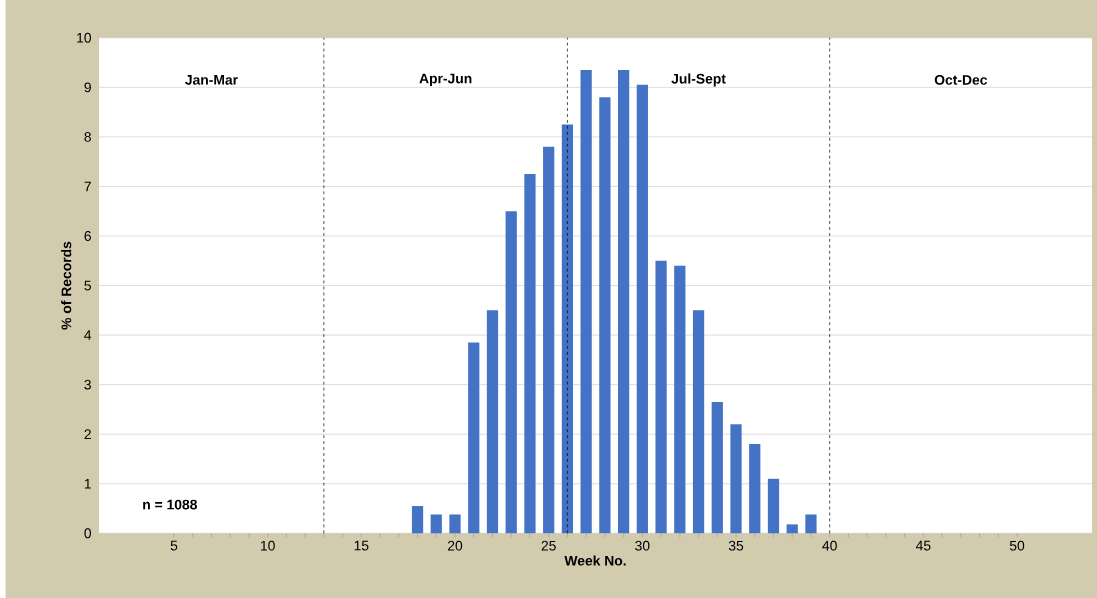  What do you see at coordinates (211, 80) in the screenshot?
I see `annotation: Jan-Mar` at bounding box center [211, 80].